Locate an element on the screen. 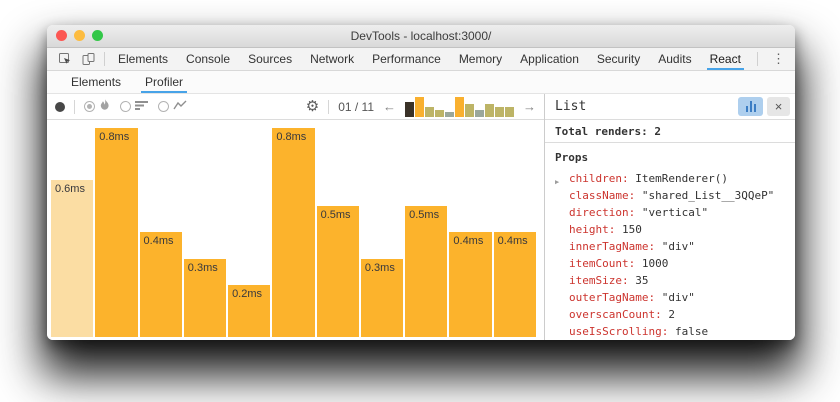 This screenshot has height=402, width=840. ranked-chart-icon is located at coordinates (142, 107).